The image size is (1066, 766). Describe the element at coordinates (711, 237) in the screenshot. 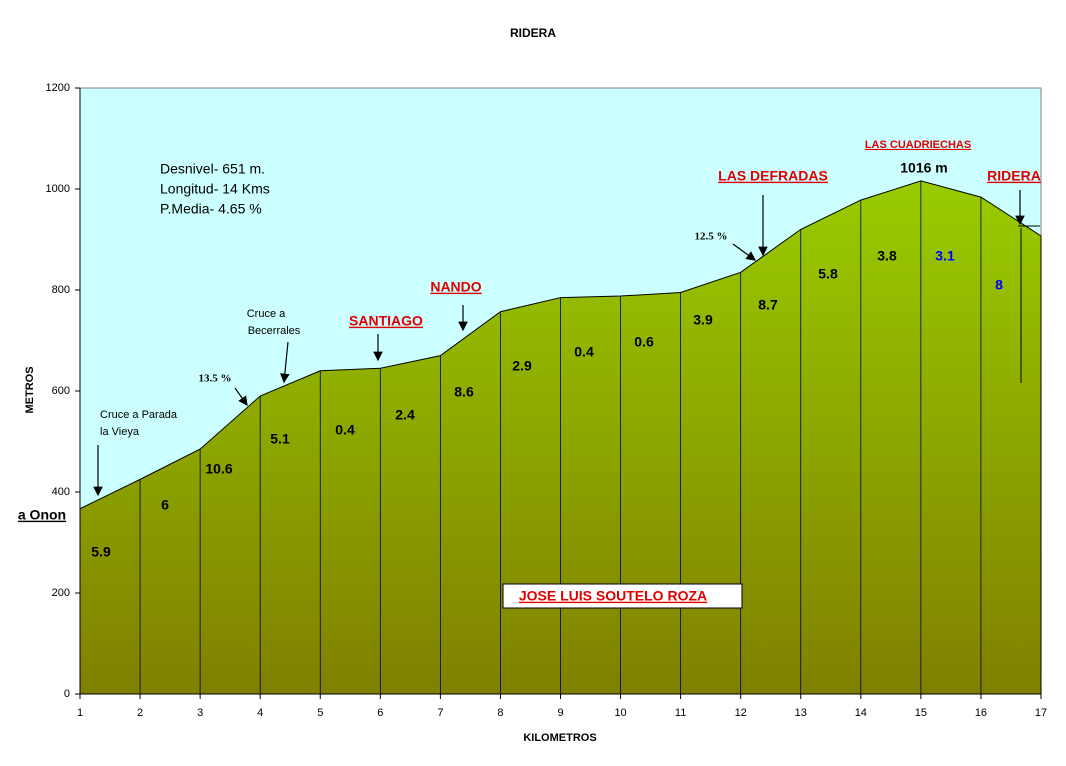

I see `grade-note: 12.5 %` at that location.